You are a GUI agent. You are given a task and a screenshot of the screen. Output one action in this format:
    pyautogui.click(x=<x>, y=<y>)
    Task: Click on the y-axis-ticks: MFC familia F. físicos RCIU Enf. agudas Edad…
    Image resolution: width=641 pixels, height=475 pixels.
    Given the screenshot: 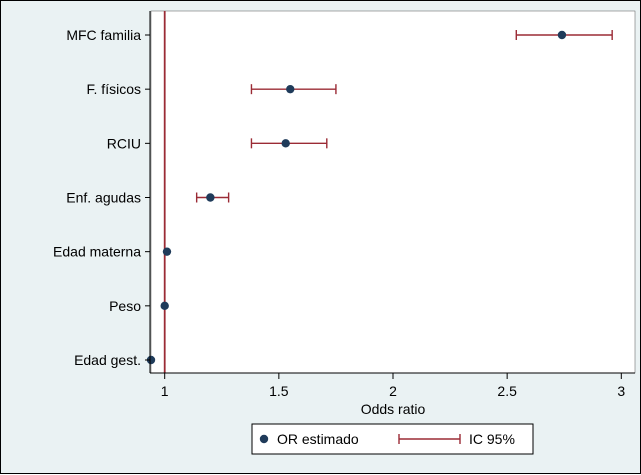 What is the action you would take?
    pyautogui.click(x=101, y=197)
    